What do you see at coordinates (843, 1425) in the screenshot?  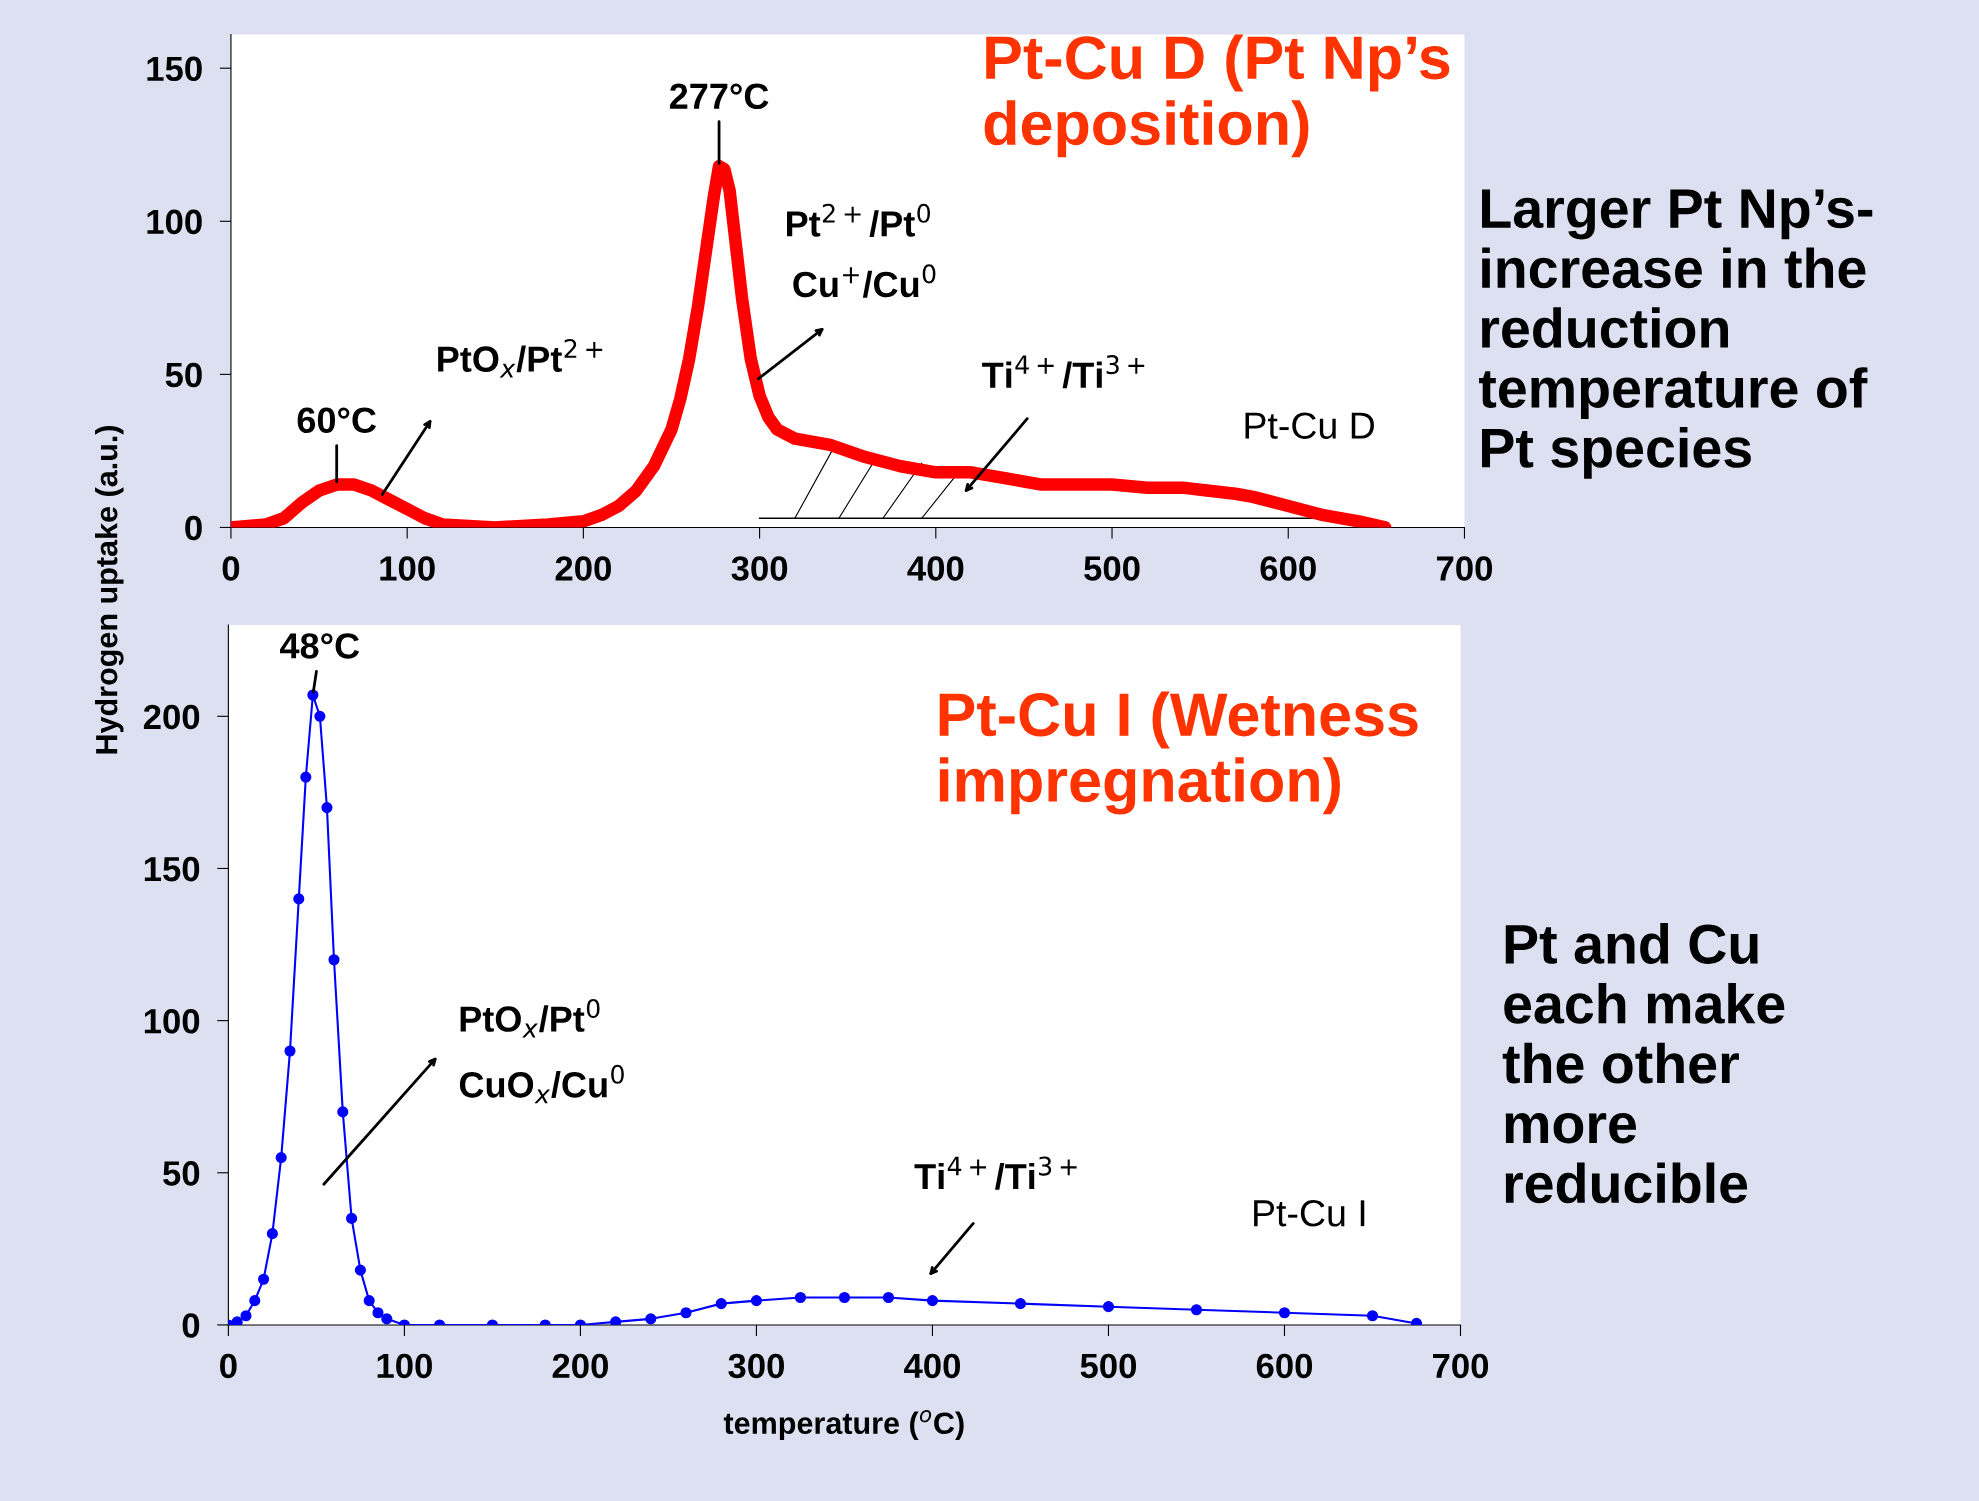 I see `x-axis-title: temperature ($^{o}$C)` at bounding box center [843, 1425].